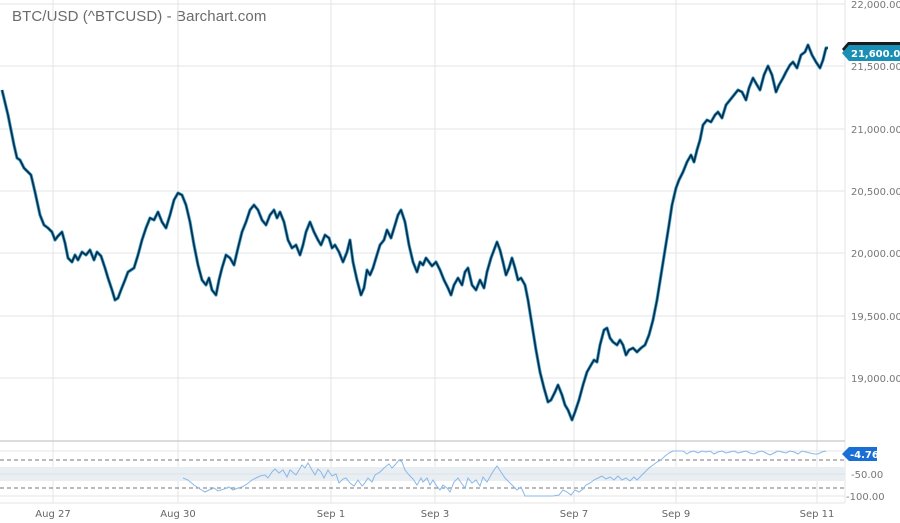  I want to click on last-price-tag: 21,600.00, so click(871, 51).